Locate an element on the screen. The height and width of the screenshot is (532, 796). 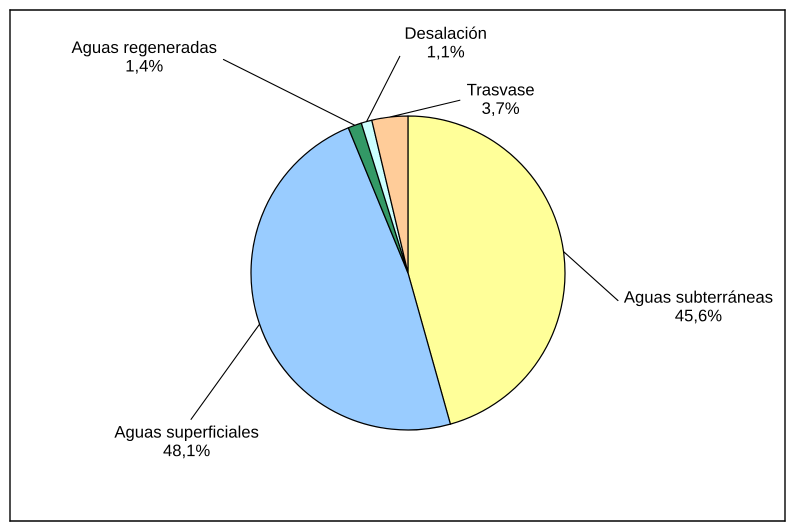
slice-label: Aguas subterráneas is located at coordinates (698, 298).